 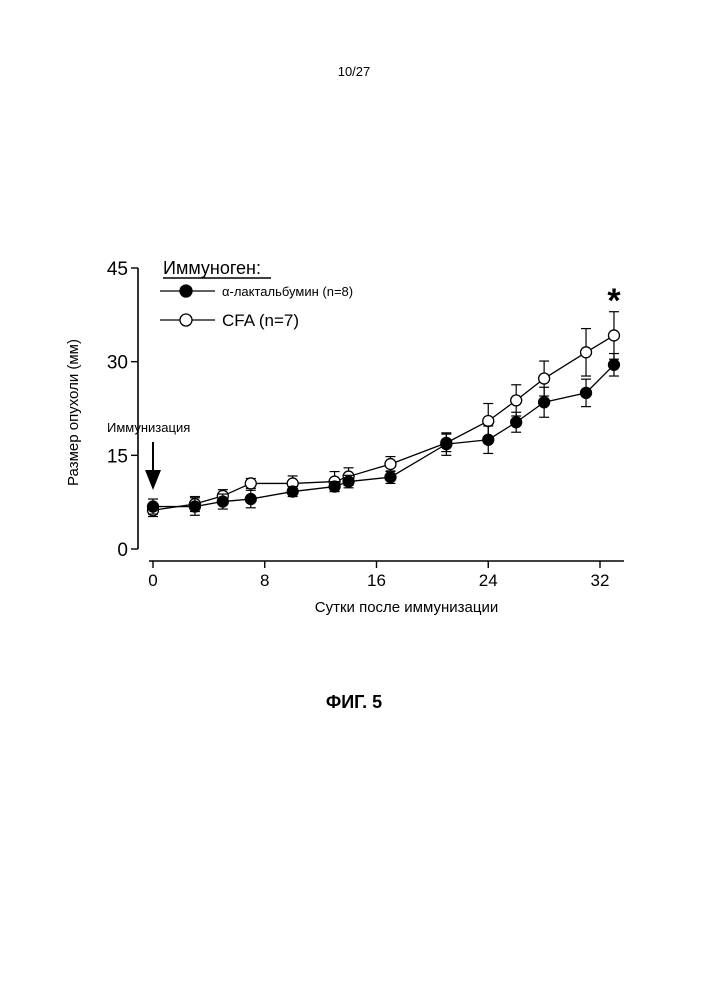 What do you see at coordinates (287, 291) in the screenshot?
I see `legend-label: α-лактальбумин (n=8)` at bounding box center [287, 291].